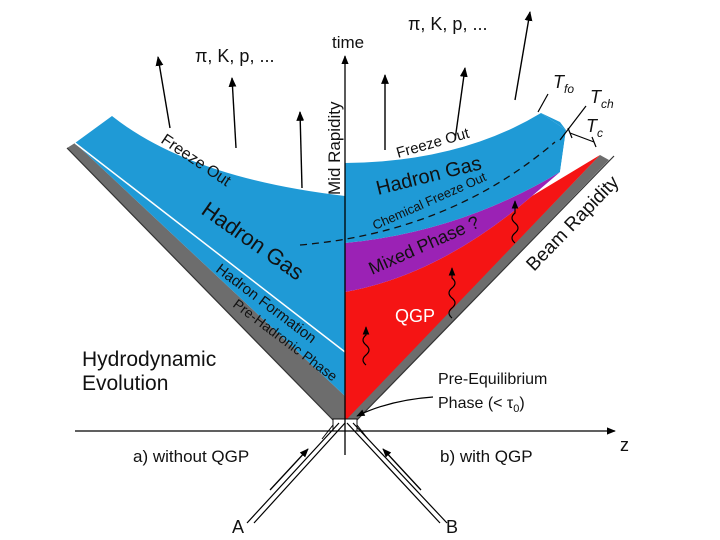 This screenshot has height=540, width=720. Describe the element at coordinates (594, 128) in the screenshot. I see `t-c-label: Tc` at that location.